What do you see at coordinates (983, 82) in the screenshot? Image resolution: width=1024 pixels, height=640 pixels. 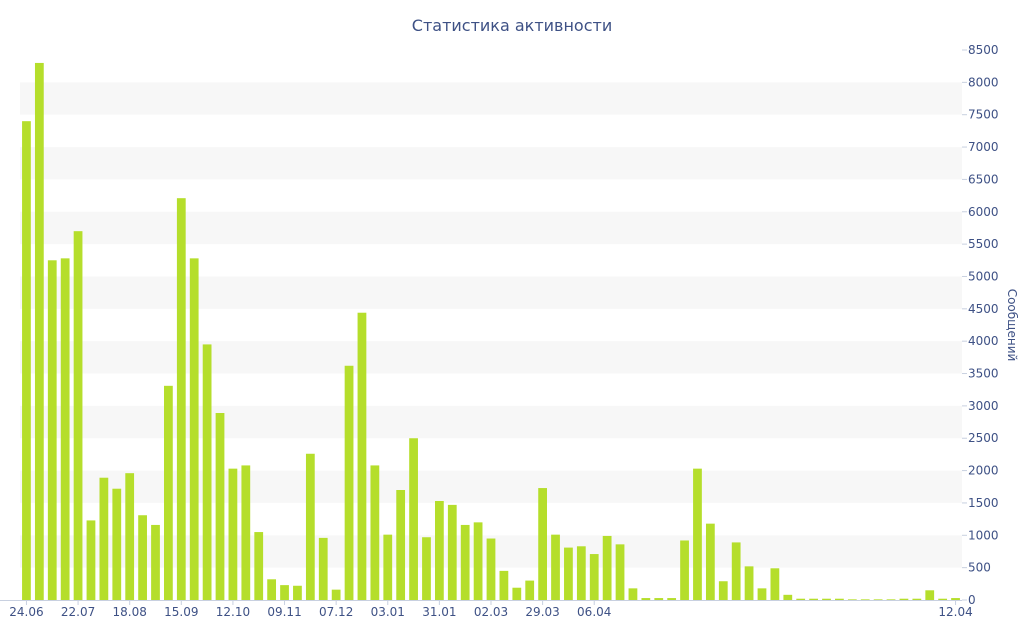 I see `y-tick-label: 8000` at bounding box center [983, 82].